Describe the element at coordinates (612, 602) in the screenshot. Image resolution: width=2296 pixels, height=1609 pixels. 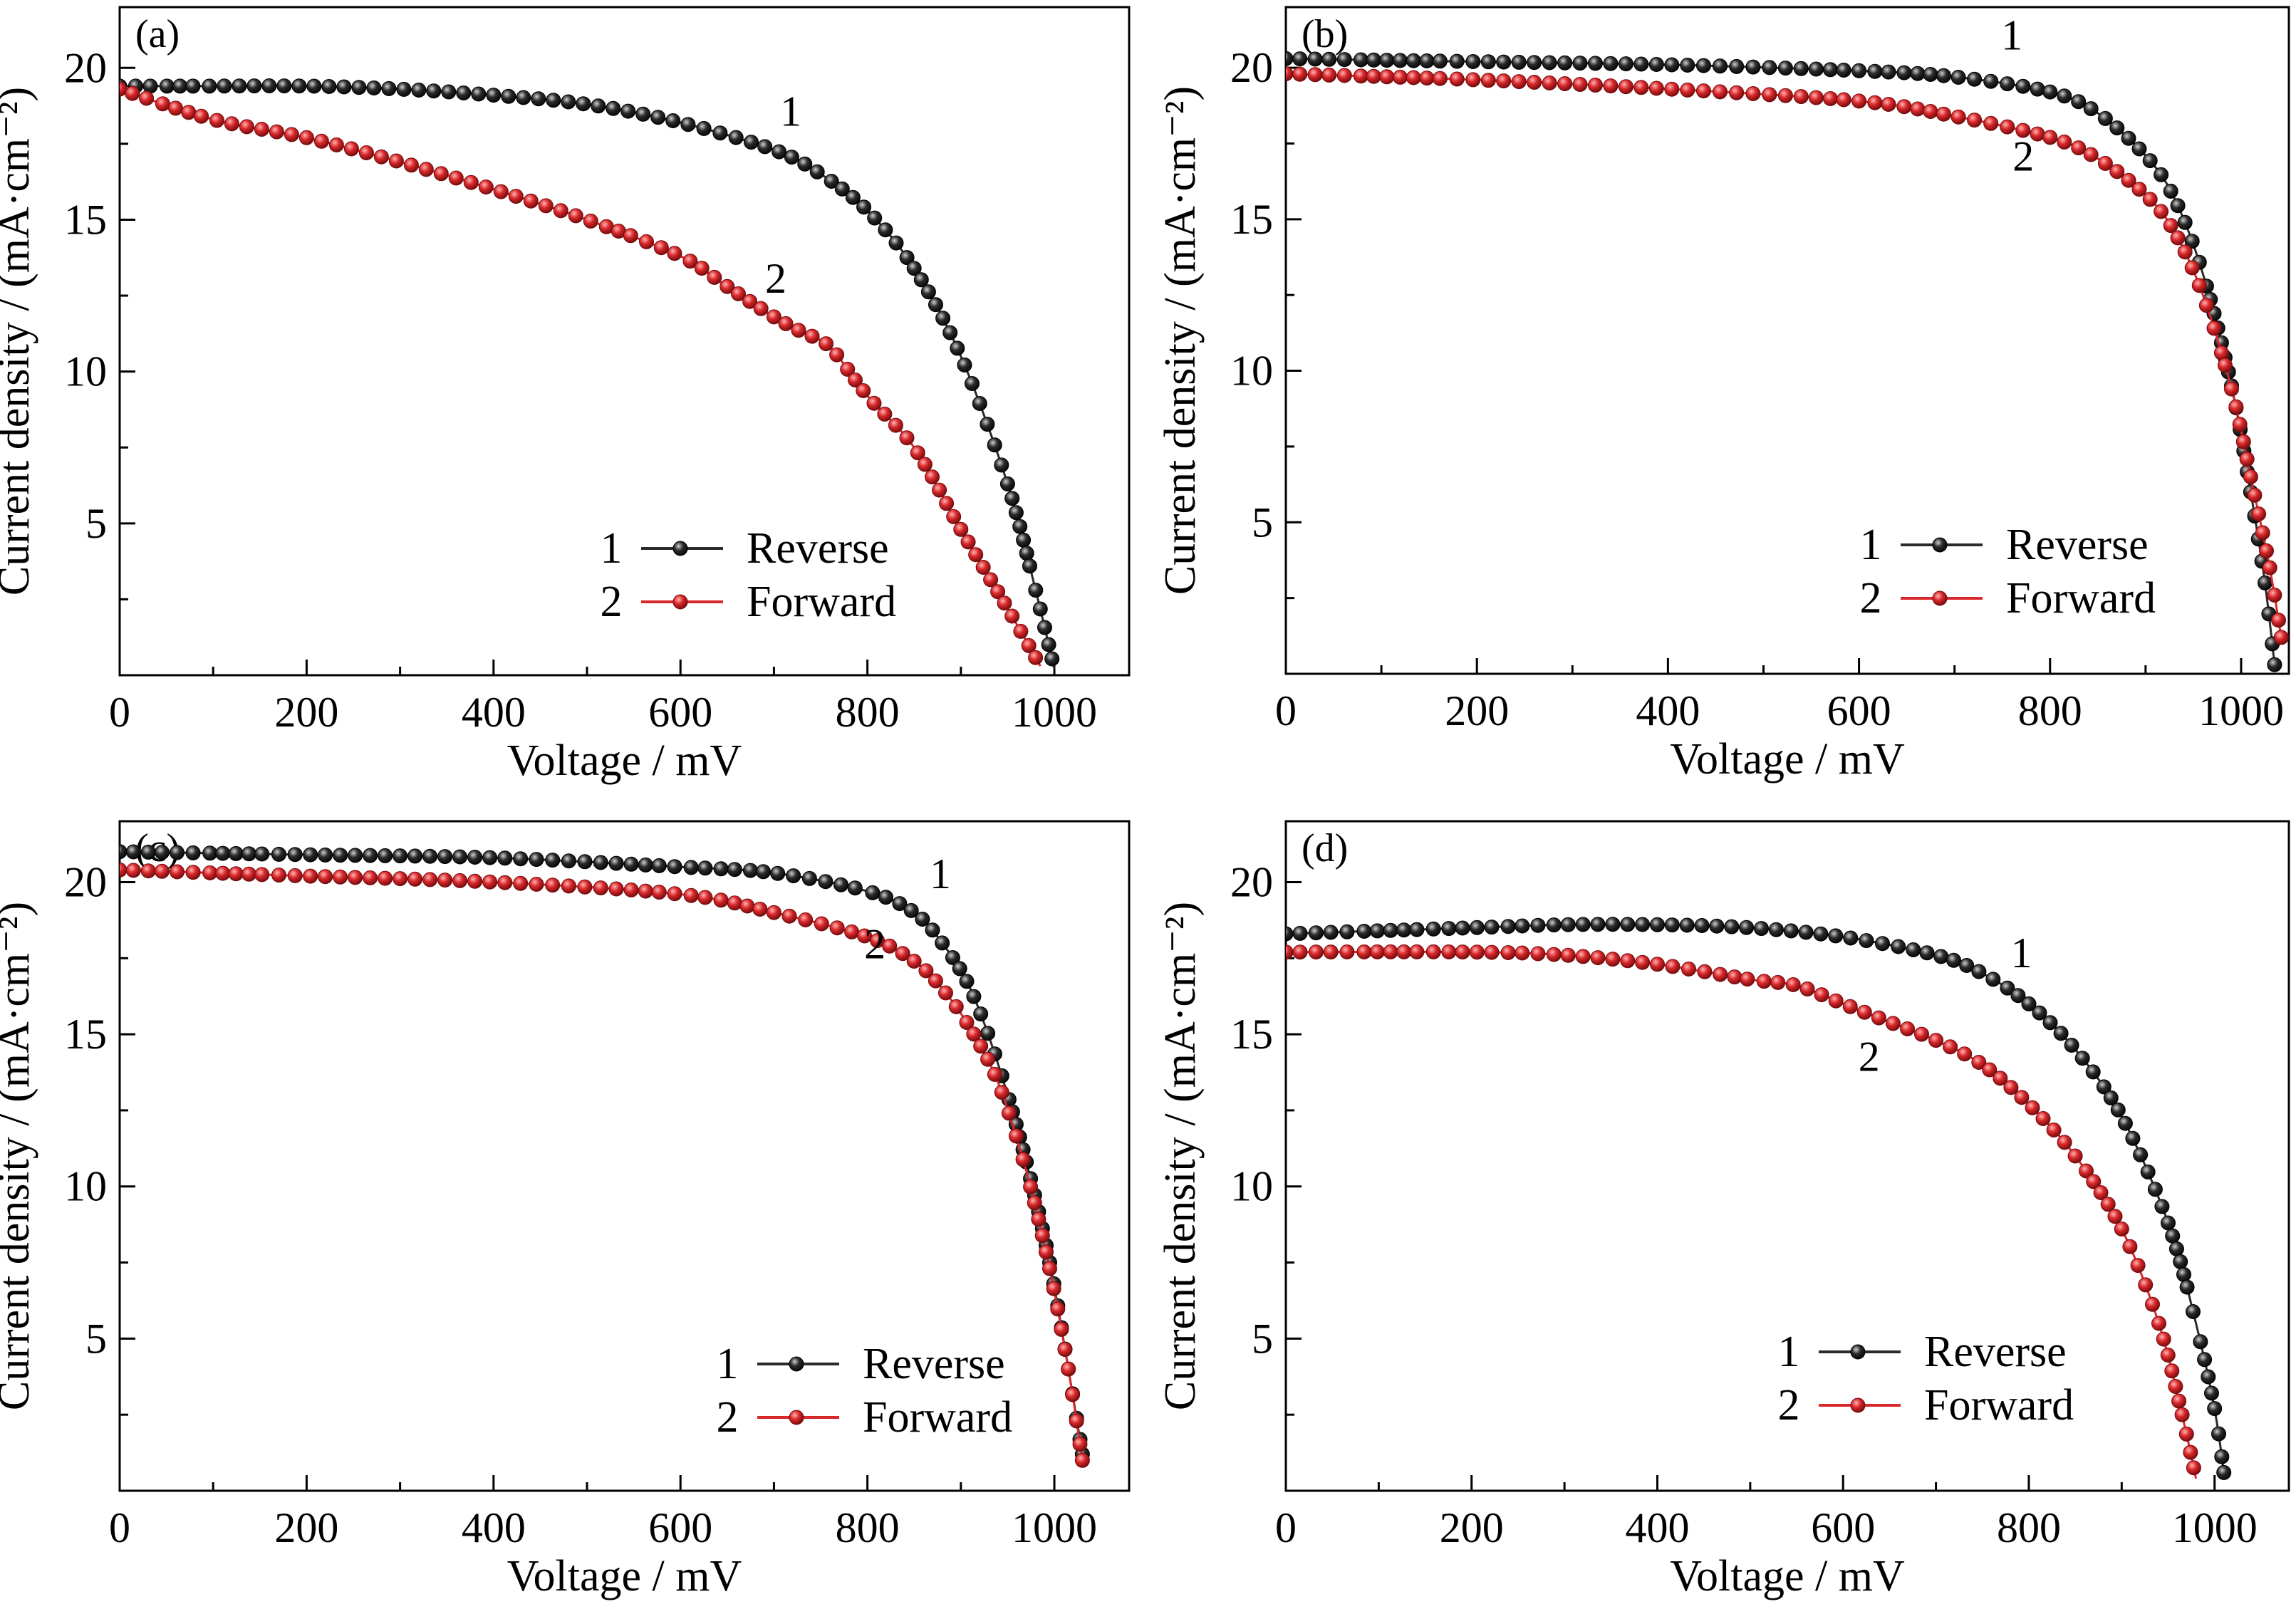
I see `legend-number: 2` at that location.